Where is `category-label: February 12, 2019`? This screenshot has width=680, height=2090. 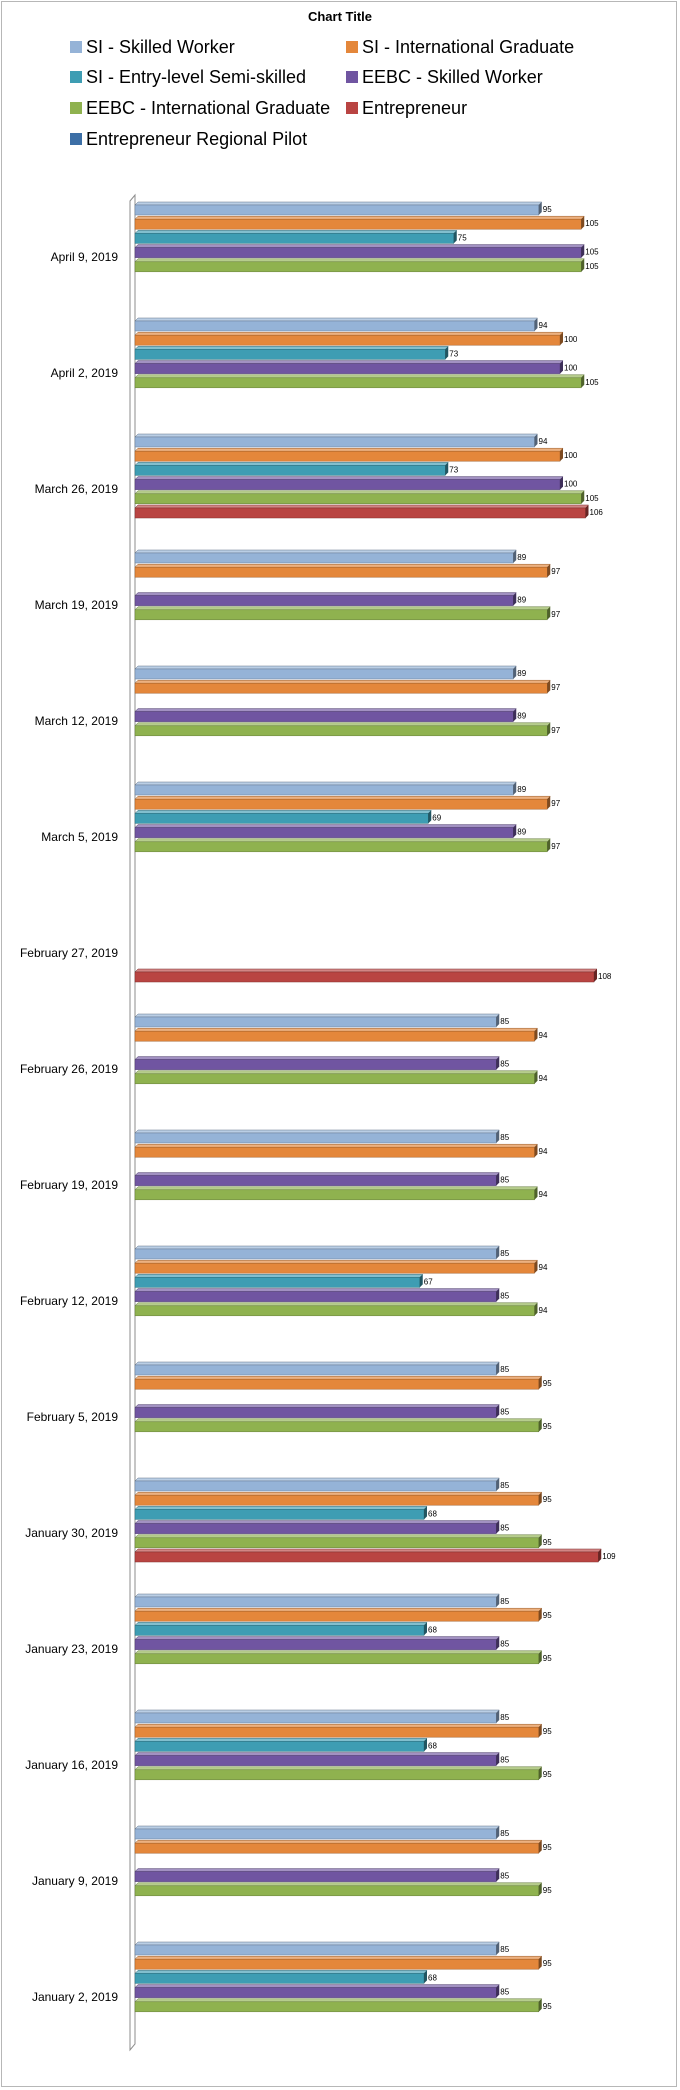
category-label: February 12, 2019 is located at coordinates (69, 1301).